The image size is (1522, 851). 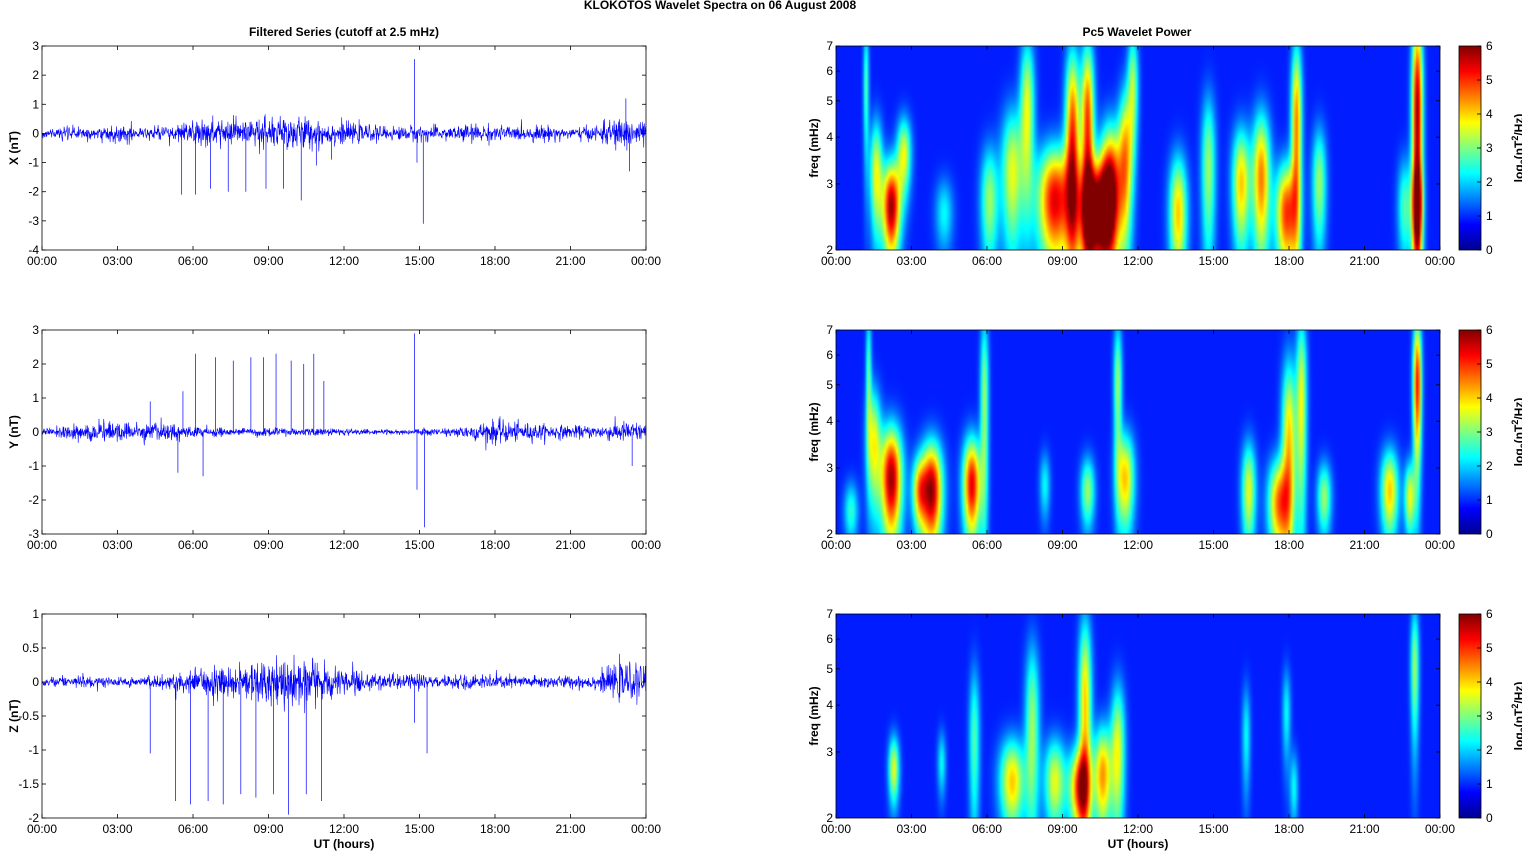 What do you see at coordinates (14, 715) in the screenshot?
I see `y-axis-label: Z (nT)` at bounding box center [14, 715].